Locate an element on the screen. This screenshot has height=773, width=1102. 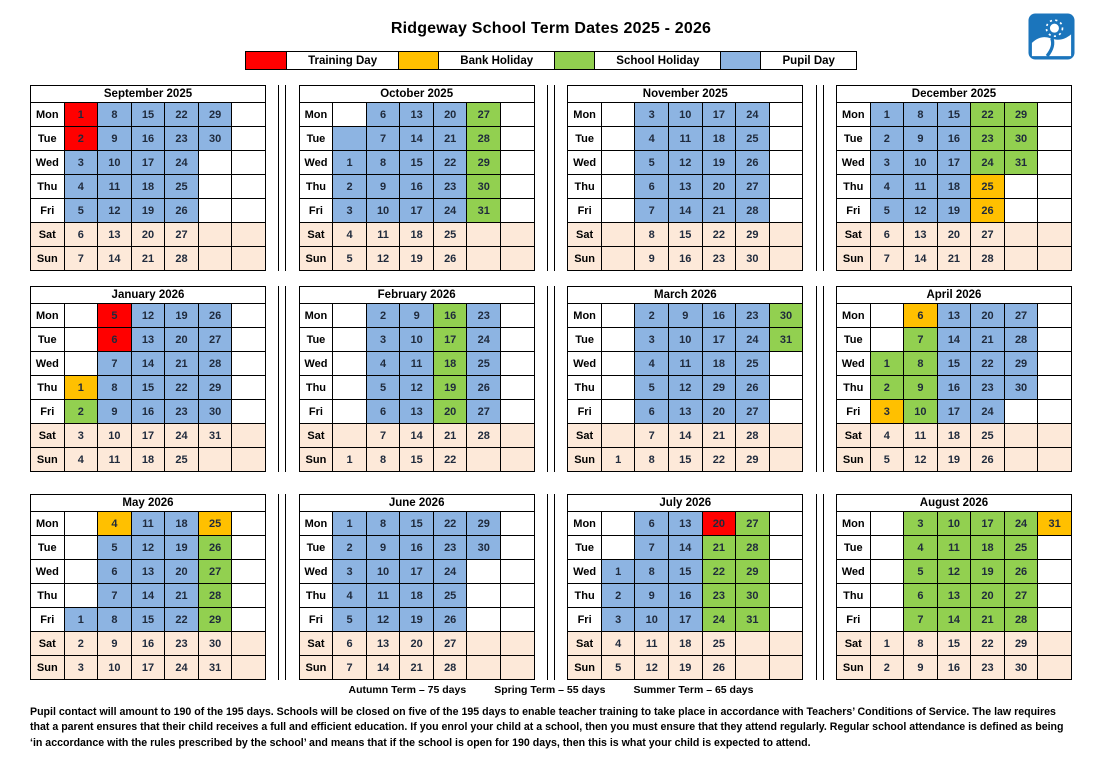
day-row-fri: Fri 6 13 20 27 is located at coordinates (685, 411).